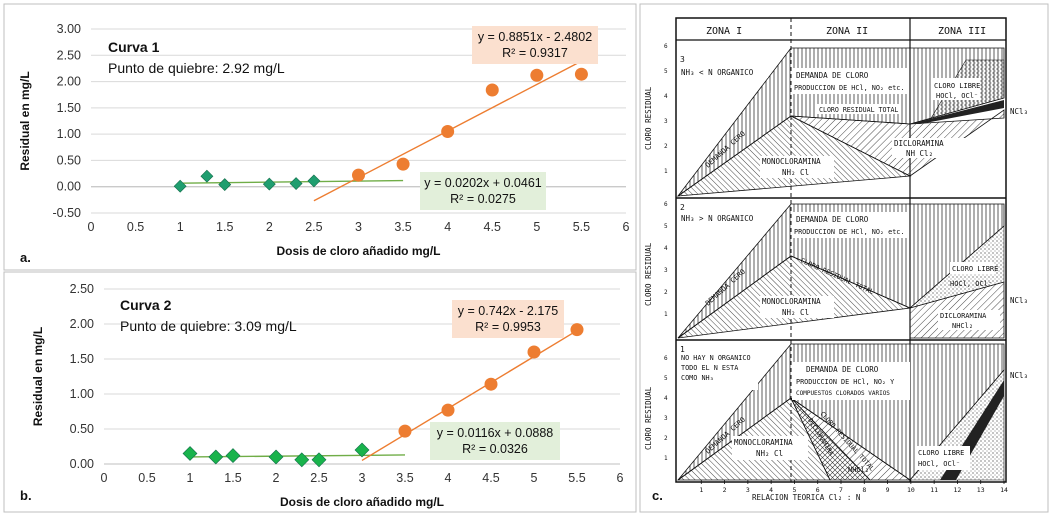  Describe the element at coordinates (25, 120) in the screenshot. I see `y-axis-label: Residual en mg/L` at that location.